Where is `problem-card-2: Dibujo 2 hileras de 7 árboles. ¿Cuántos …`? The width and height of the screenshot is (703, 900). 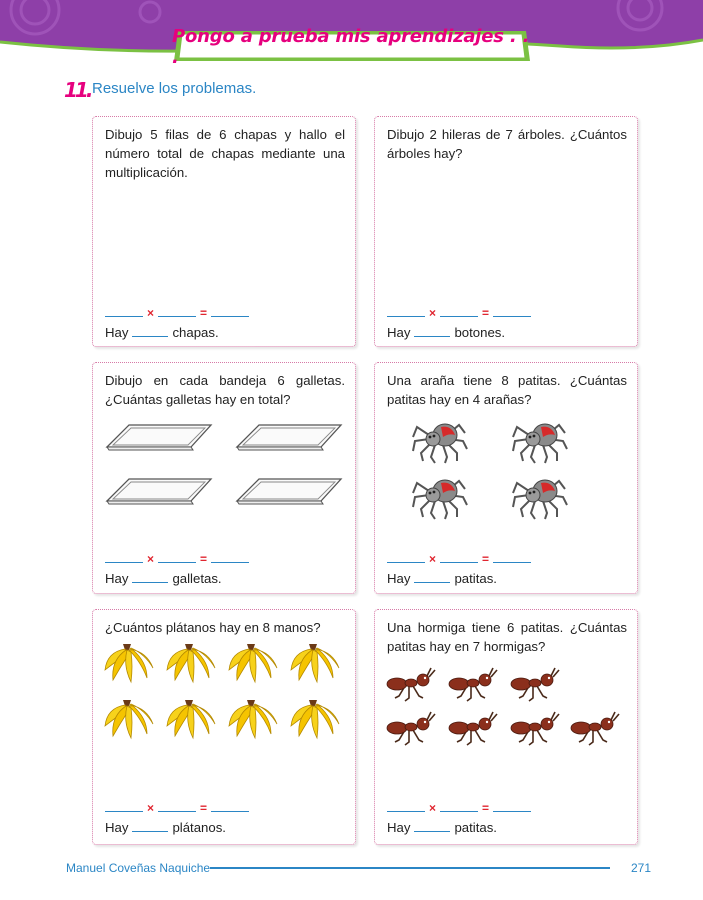
problem-card-2: Dibujo 2 hileras de 7 árboles. ¿Cuántos … is located at coordinates (506, 231).